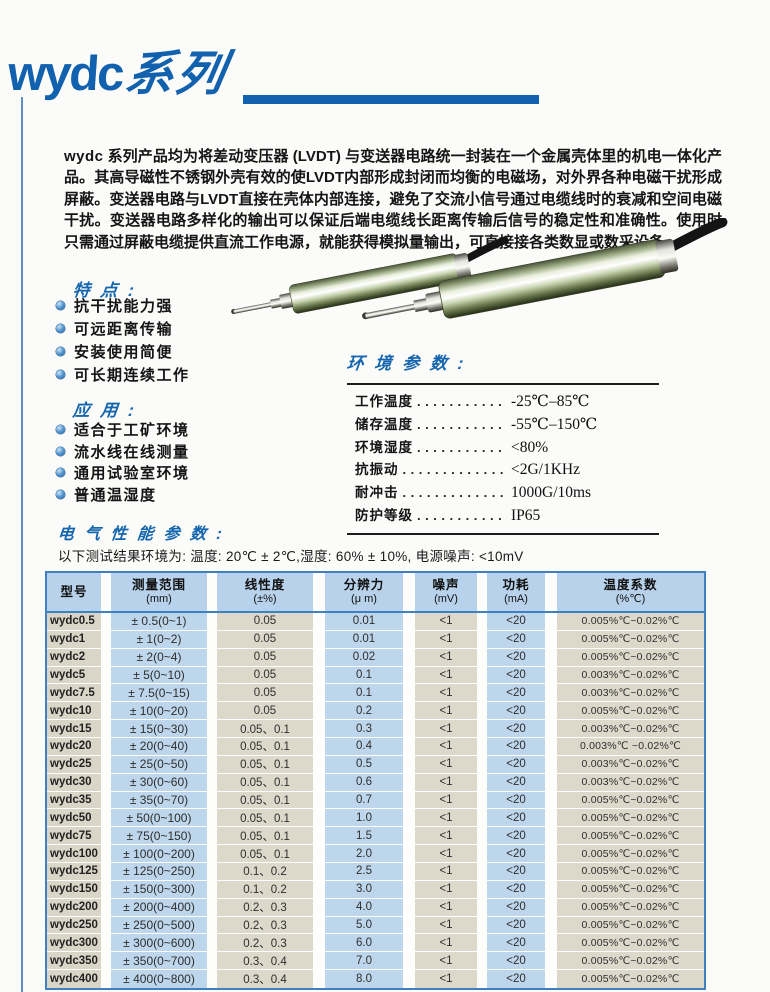  I want to click on cell-resolution: 1.5, so click(364, 836).